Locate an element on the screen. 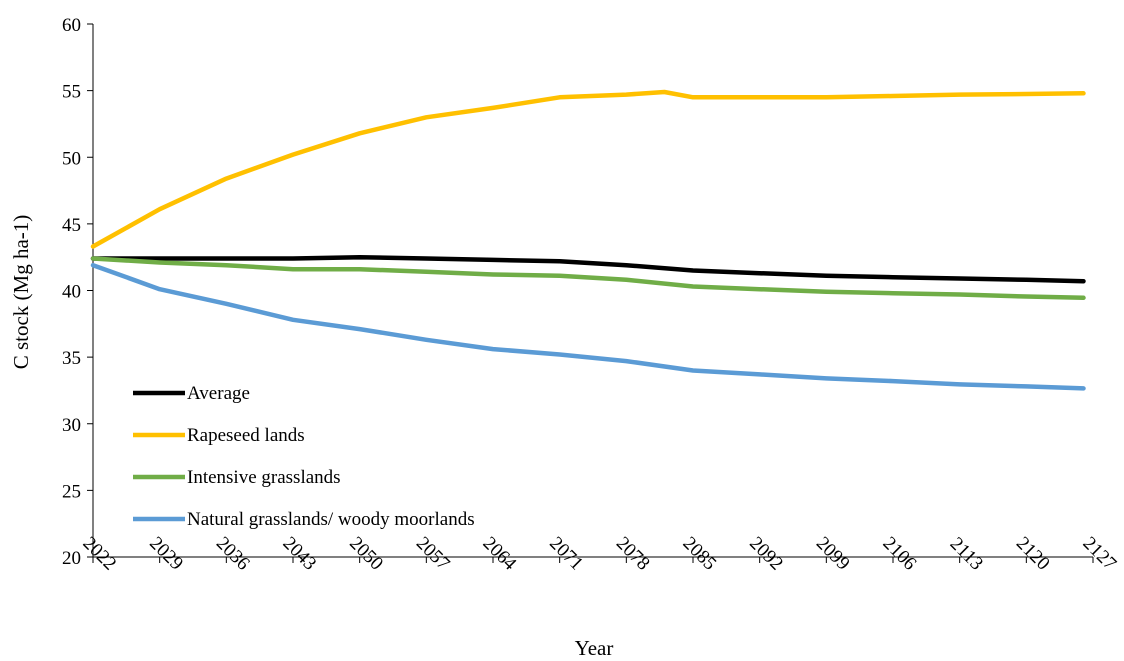  legend-label: Intensive grasslands is located at coordinates (264, 477).